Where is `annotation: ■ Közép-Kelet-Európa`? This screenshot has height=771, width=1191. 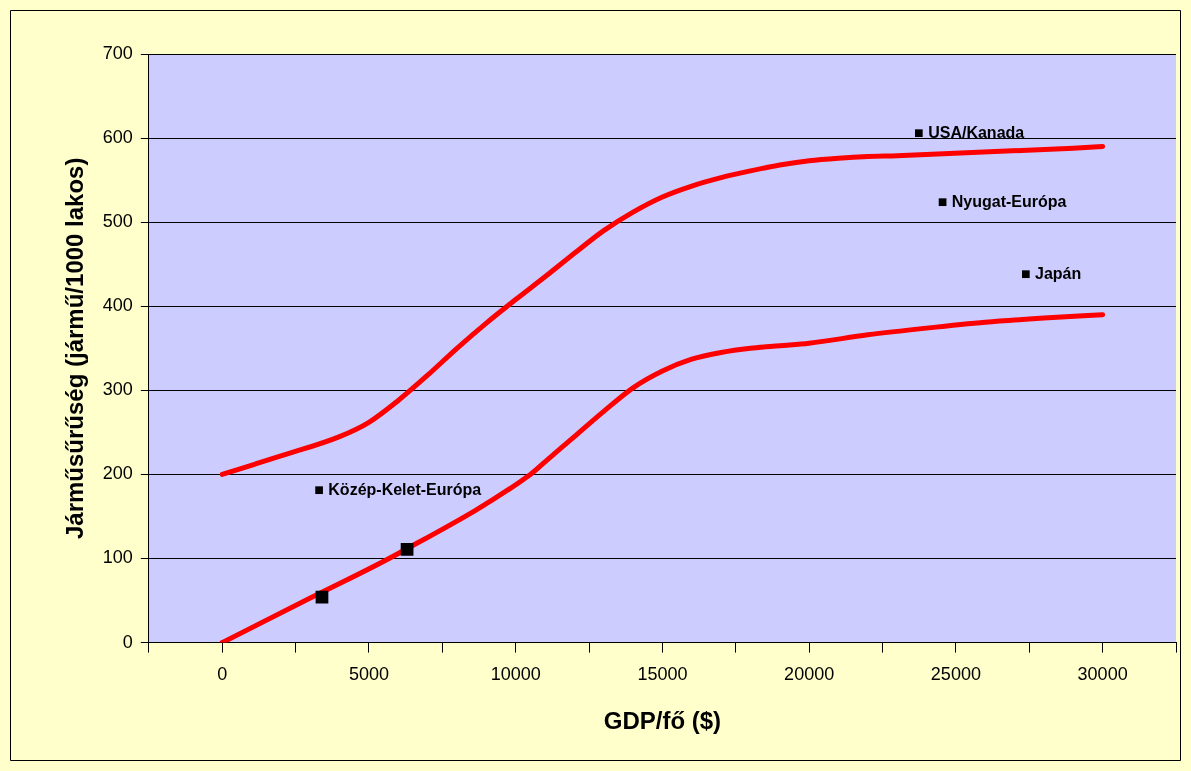 annotation: ■ Közép-Kelet-Európa is located at coordinates (398, 489).